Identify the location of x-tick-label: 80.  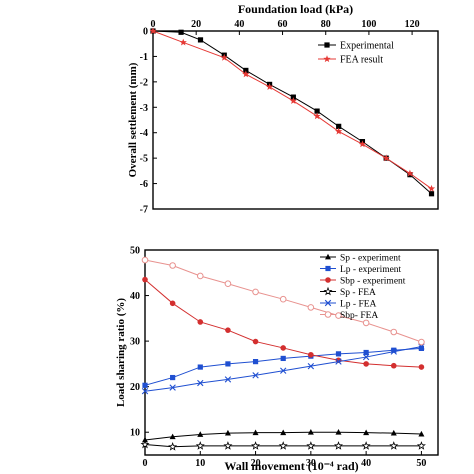
(326, 24).